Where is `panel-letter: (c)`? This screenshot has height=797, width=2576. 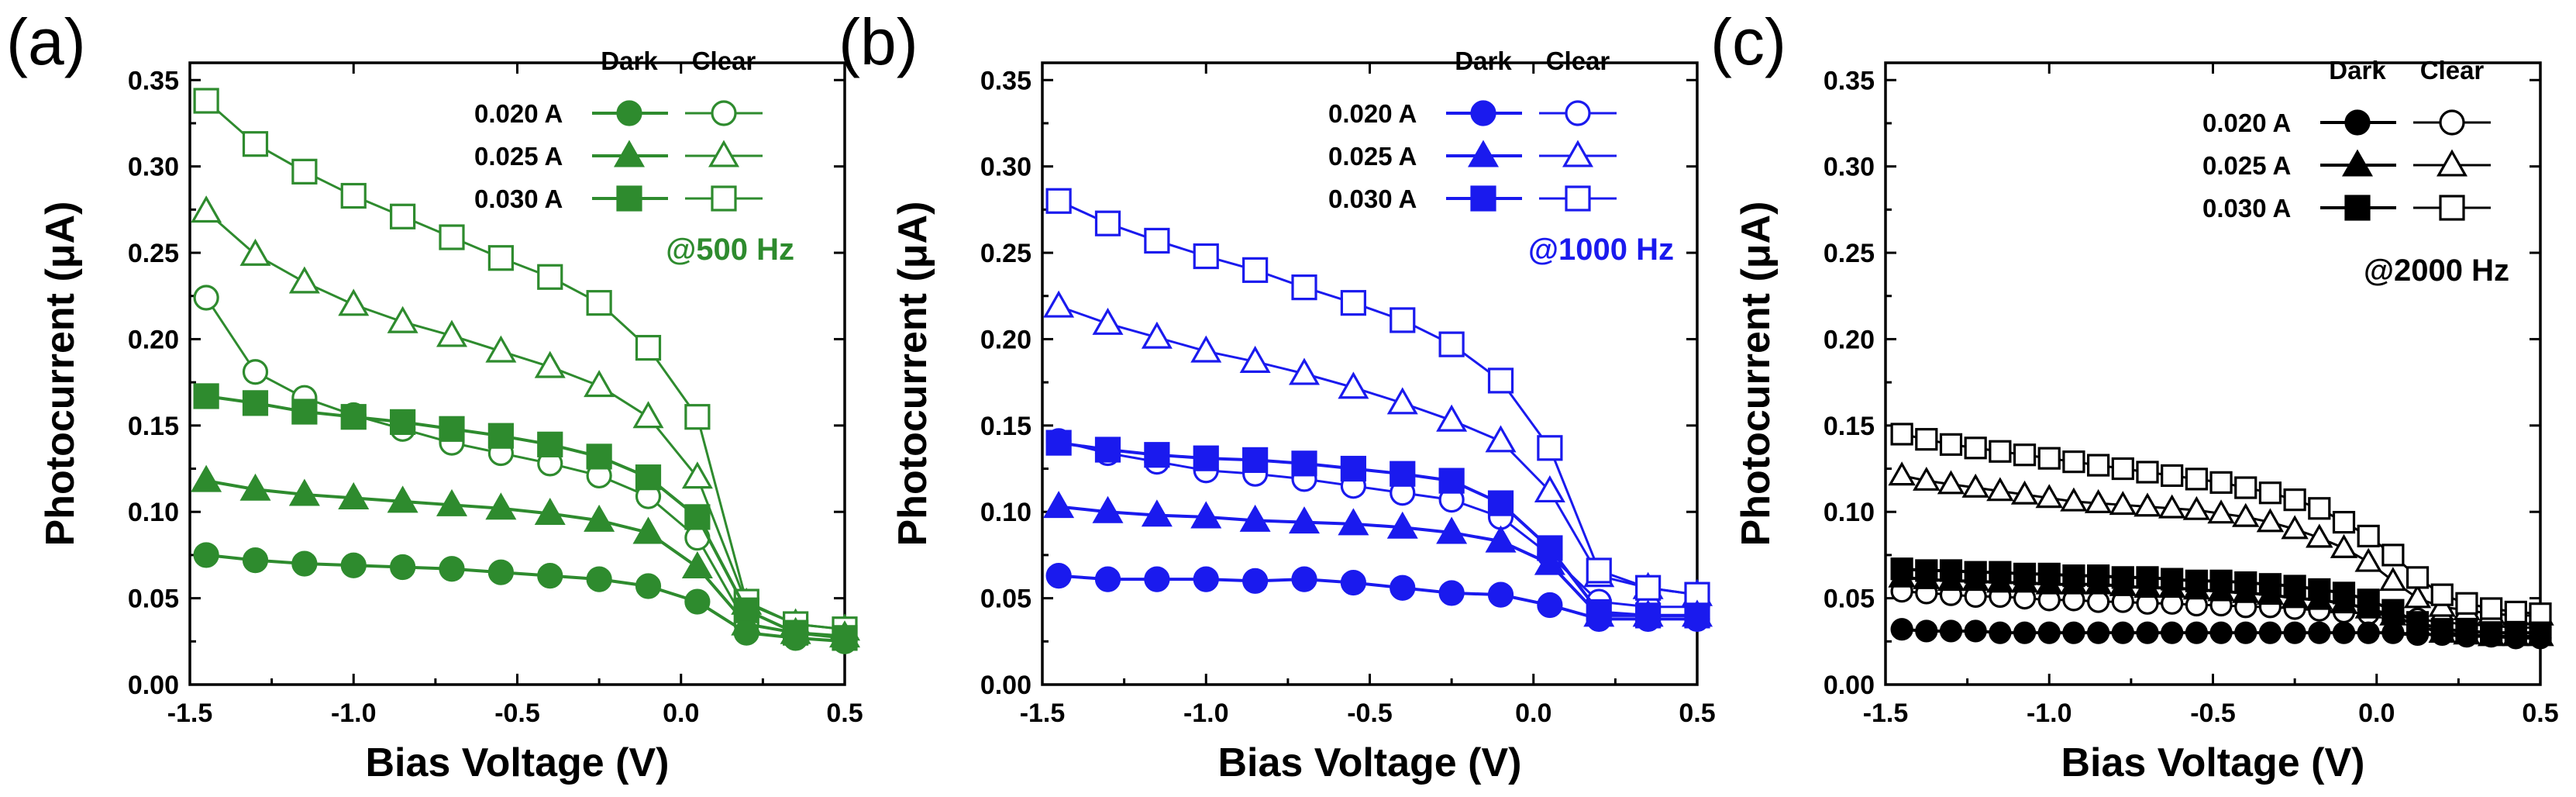
panel-letter: (c) is located at coordinates (1748, 41).